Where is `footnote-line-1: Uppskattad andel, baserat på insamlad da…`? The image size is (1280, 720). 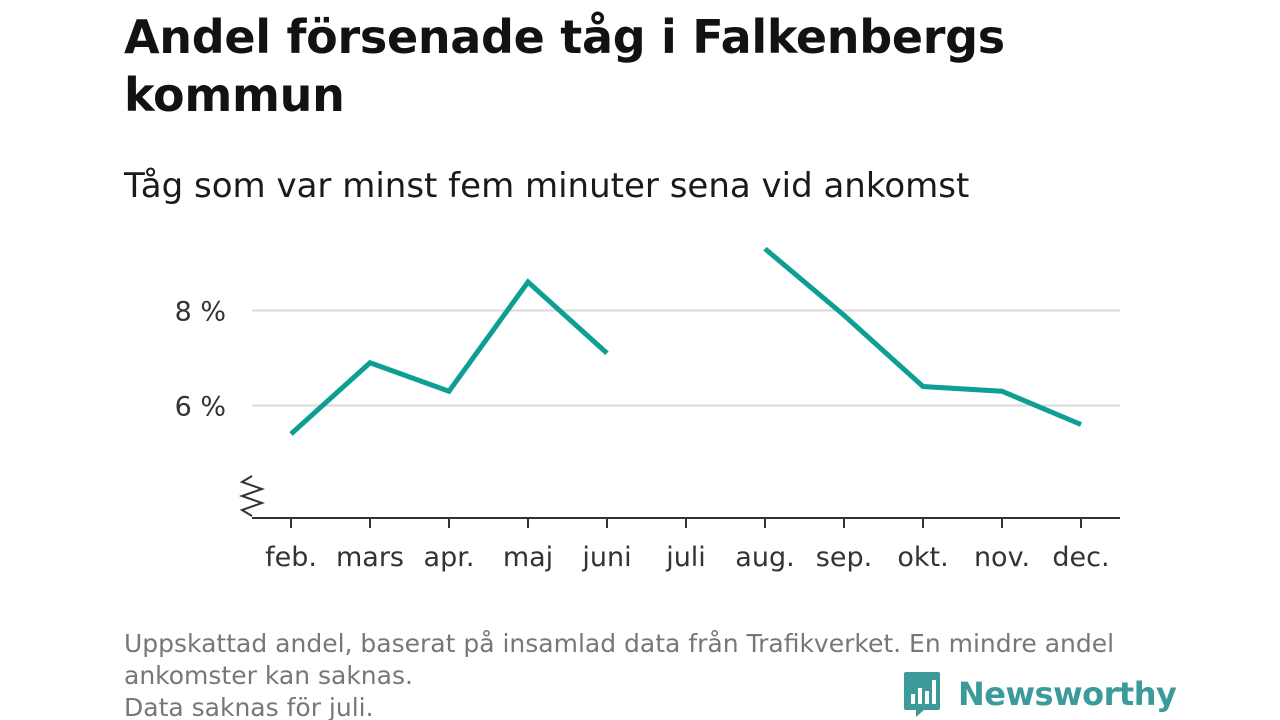 footnote-line-1: Uppskattad andel, baserat på insamlad da… is located at coordinates (619, 643).